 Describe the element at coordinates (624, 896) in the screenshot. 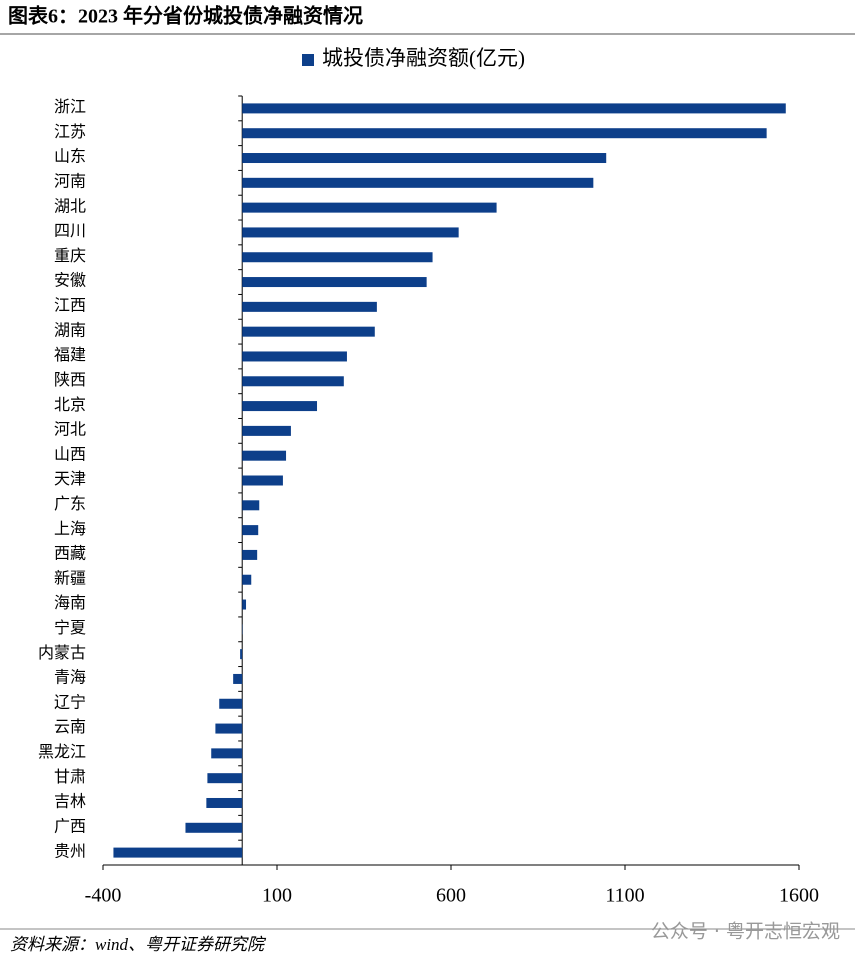

I see `x-tick-label: 1100` at that location.